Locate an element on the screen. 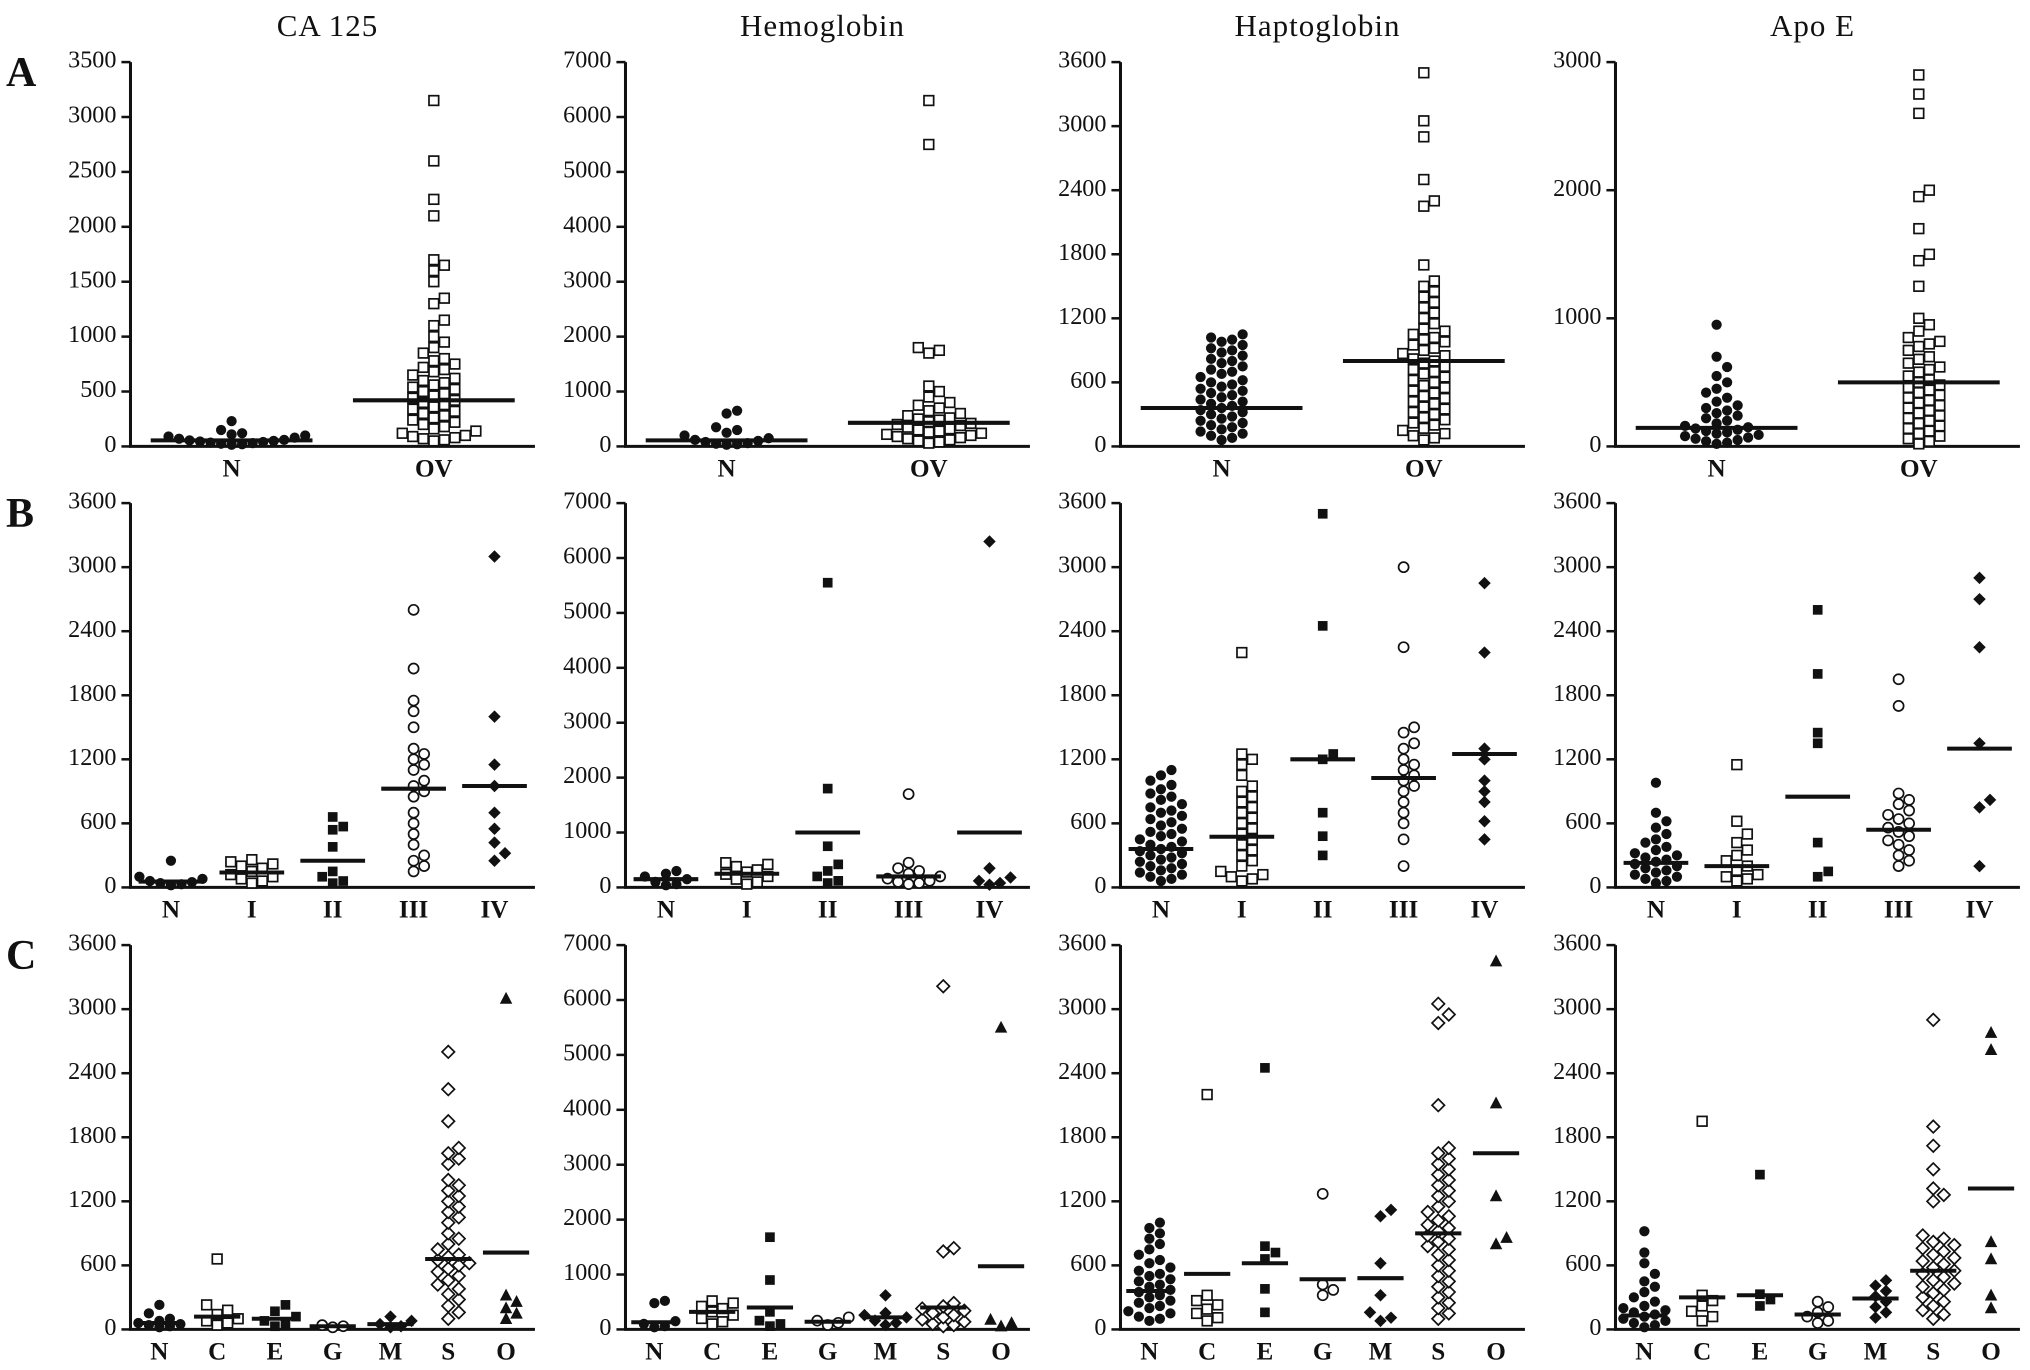 The height and width of the screenshot is (1370, 2030). svg-text: 500 is located at coordinates (98, 389).